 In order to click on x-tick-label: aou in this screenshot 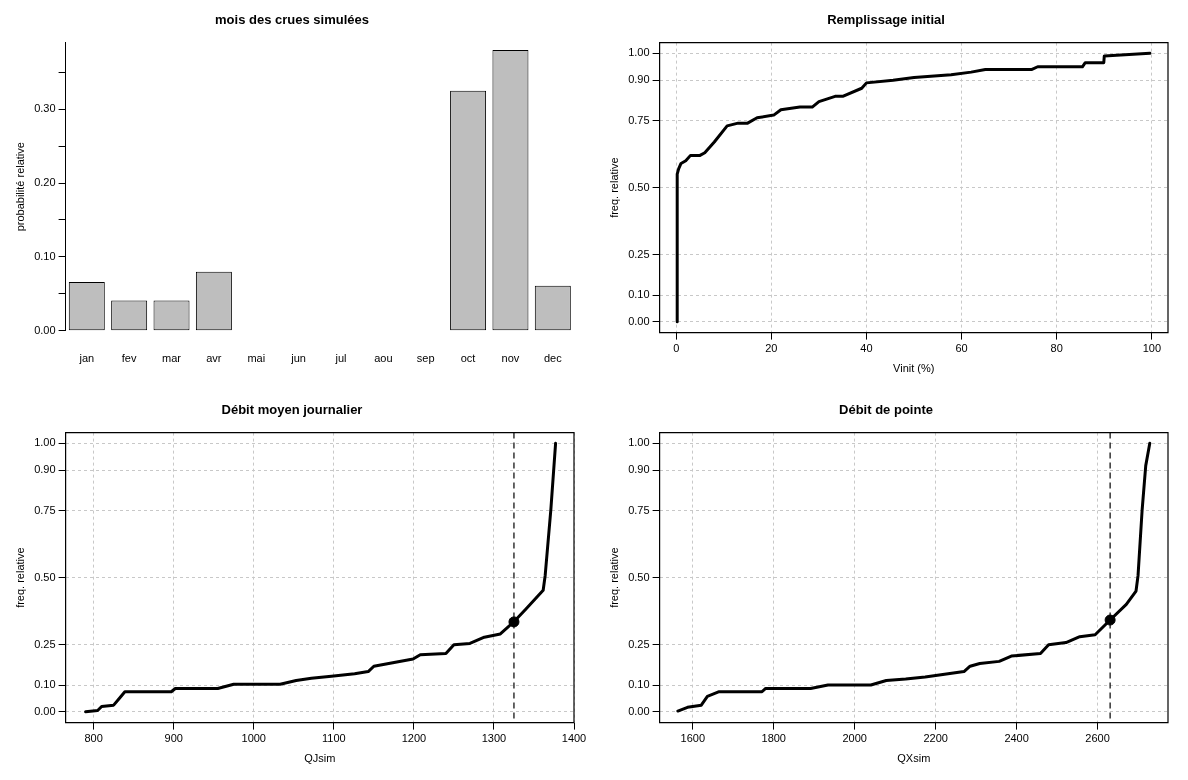, I will do `click(383, 358)`.